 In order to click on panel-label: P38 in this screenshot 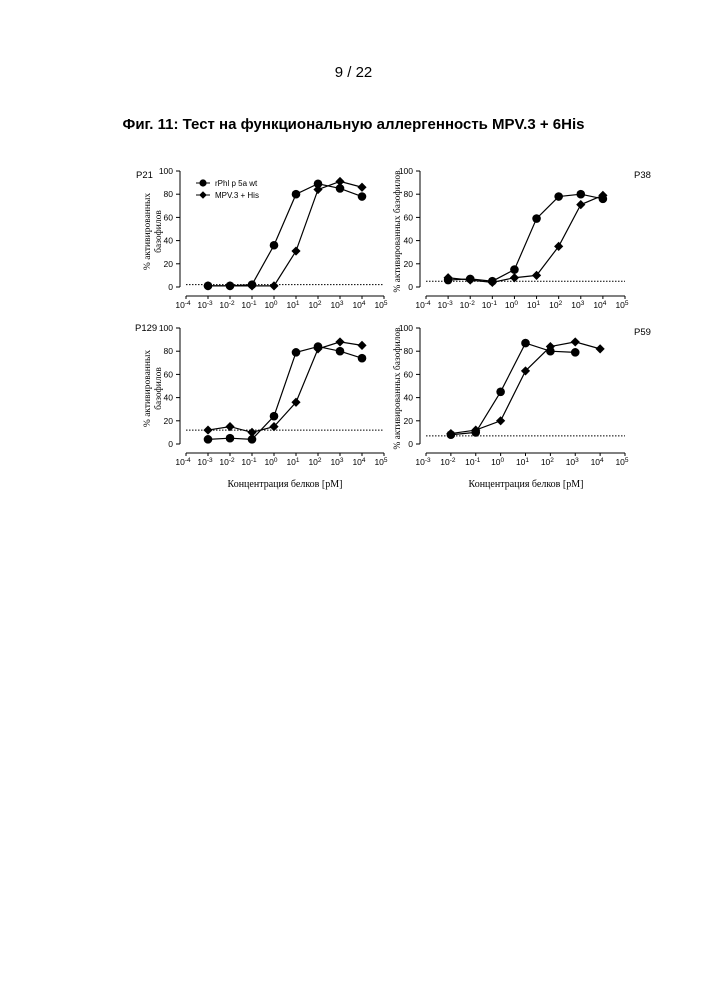, I will do `click(642, 175)`.